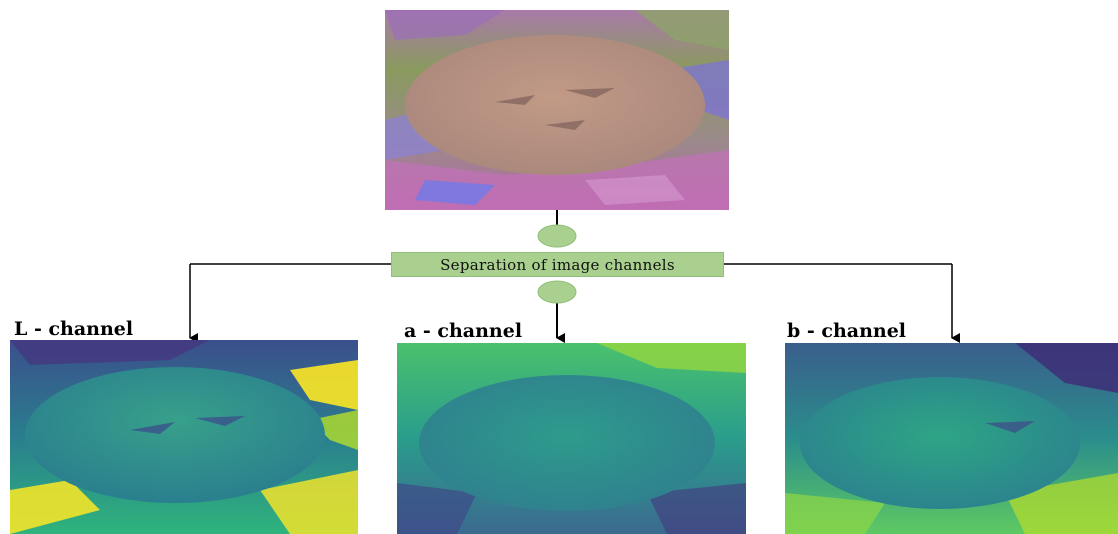 The image size is (1118, 534). Describe the element at coordinates (184, 437) in the screenshot. I see `l-channel-image` at that location.